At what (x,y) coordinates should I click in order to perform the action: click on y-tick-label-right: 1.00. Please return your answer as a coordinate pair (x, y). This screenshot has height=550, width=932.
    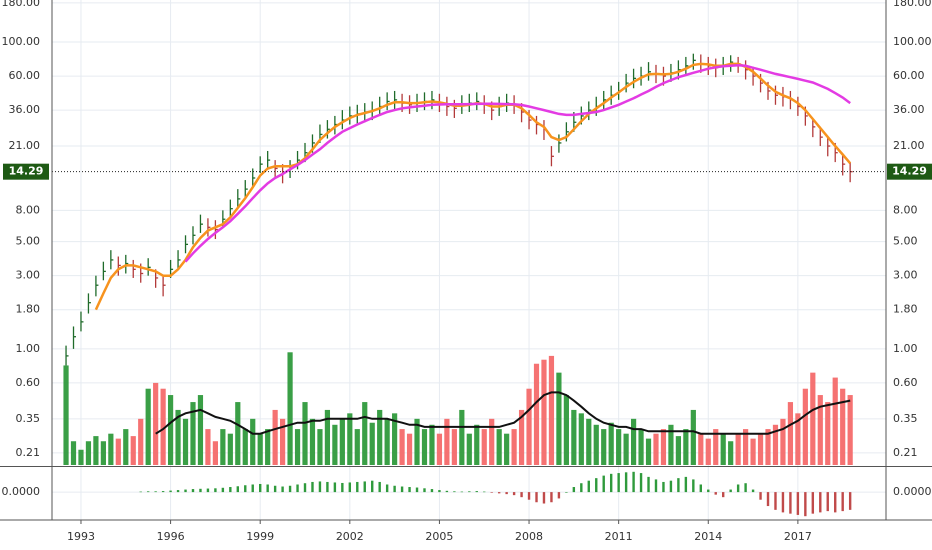
    Looking at the image, I should click on (905, 348).